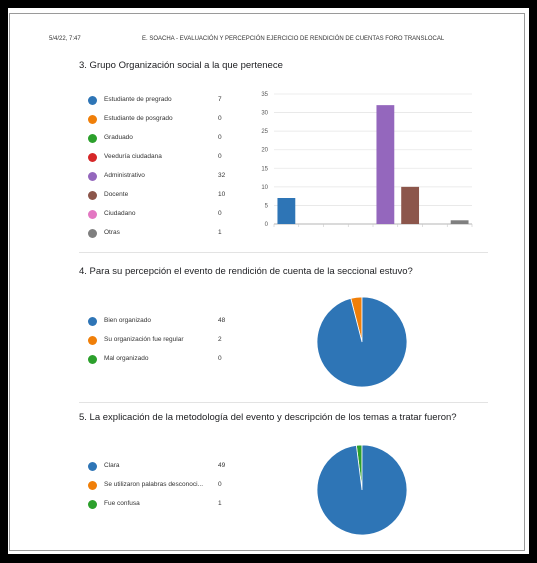 The height and width of the screenshot is (563, 537). I want to click on legend-item: Administrativo 32, so click(168, 177).